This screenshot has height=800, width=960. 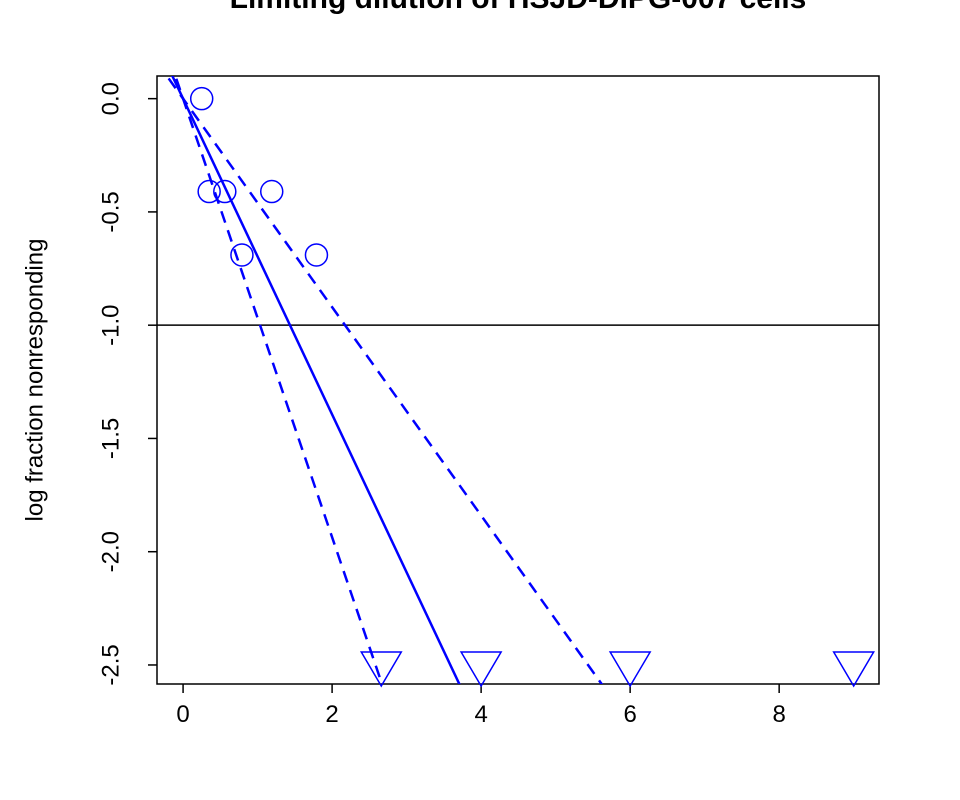 I want to click on y-tick-label: -1.0, so click(x=110, y=325).